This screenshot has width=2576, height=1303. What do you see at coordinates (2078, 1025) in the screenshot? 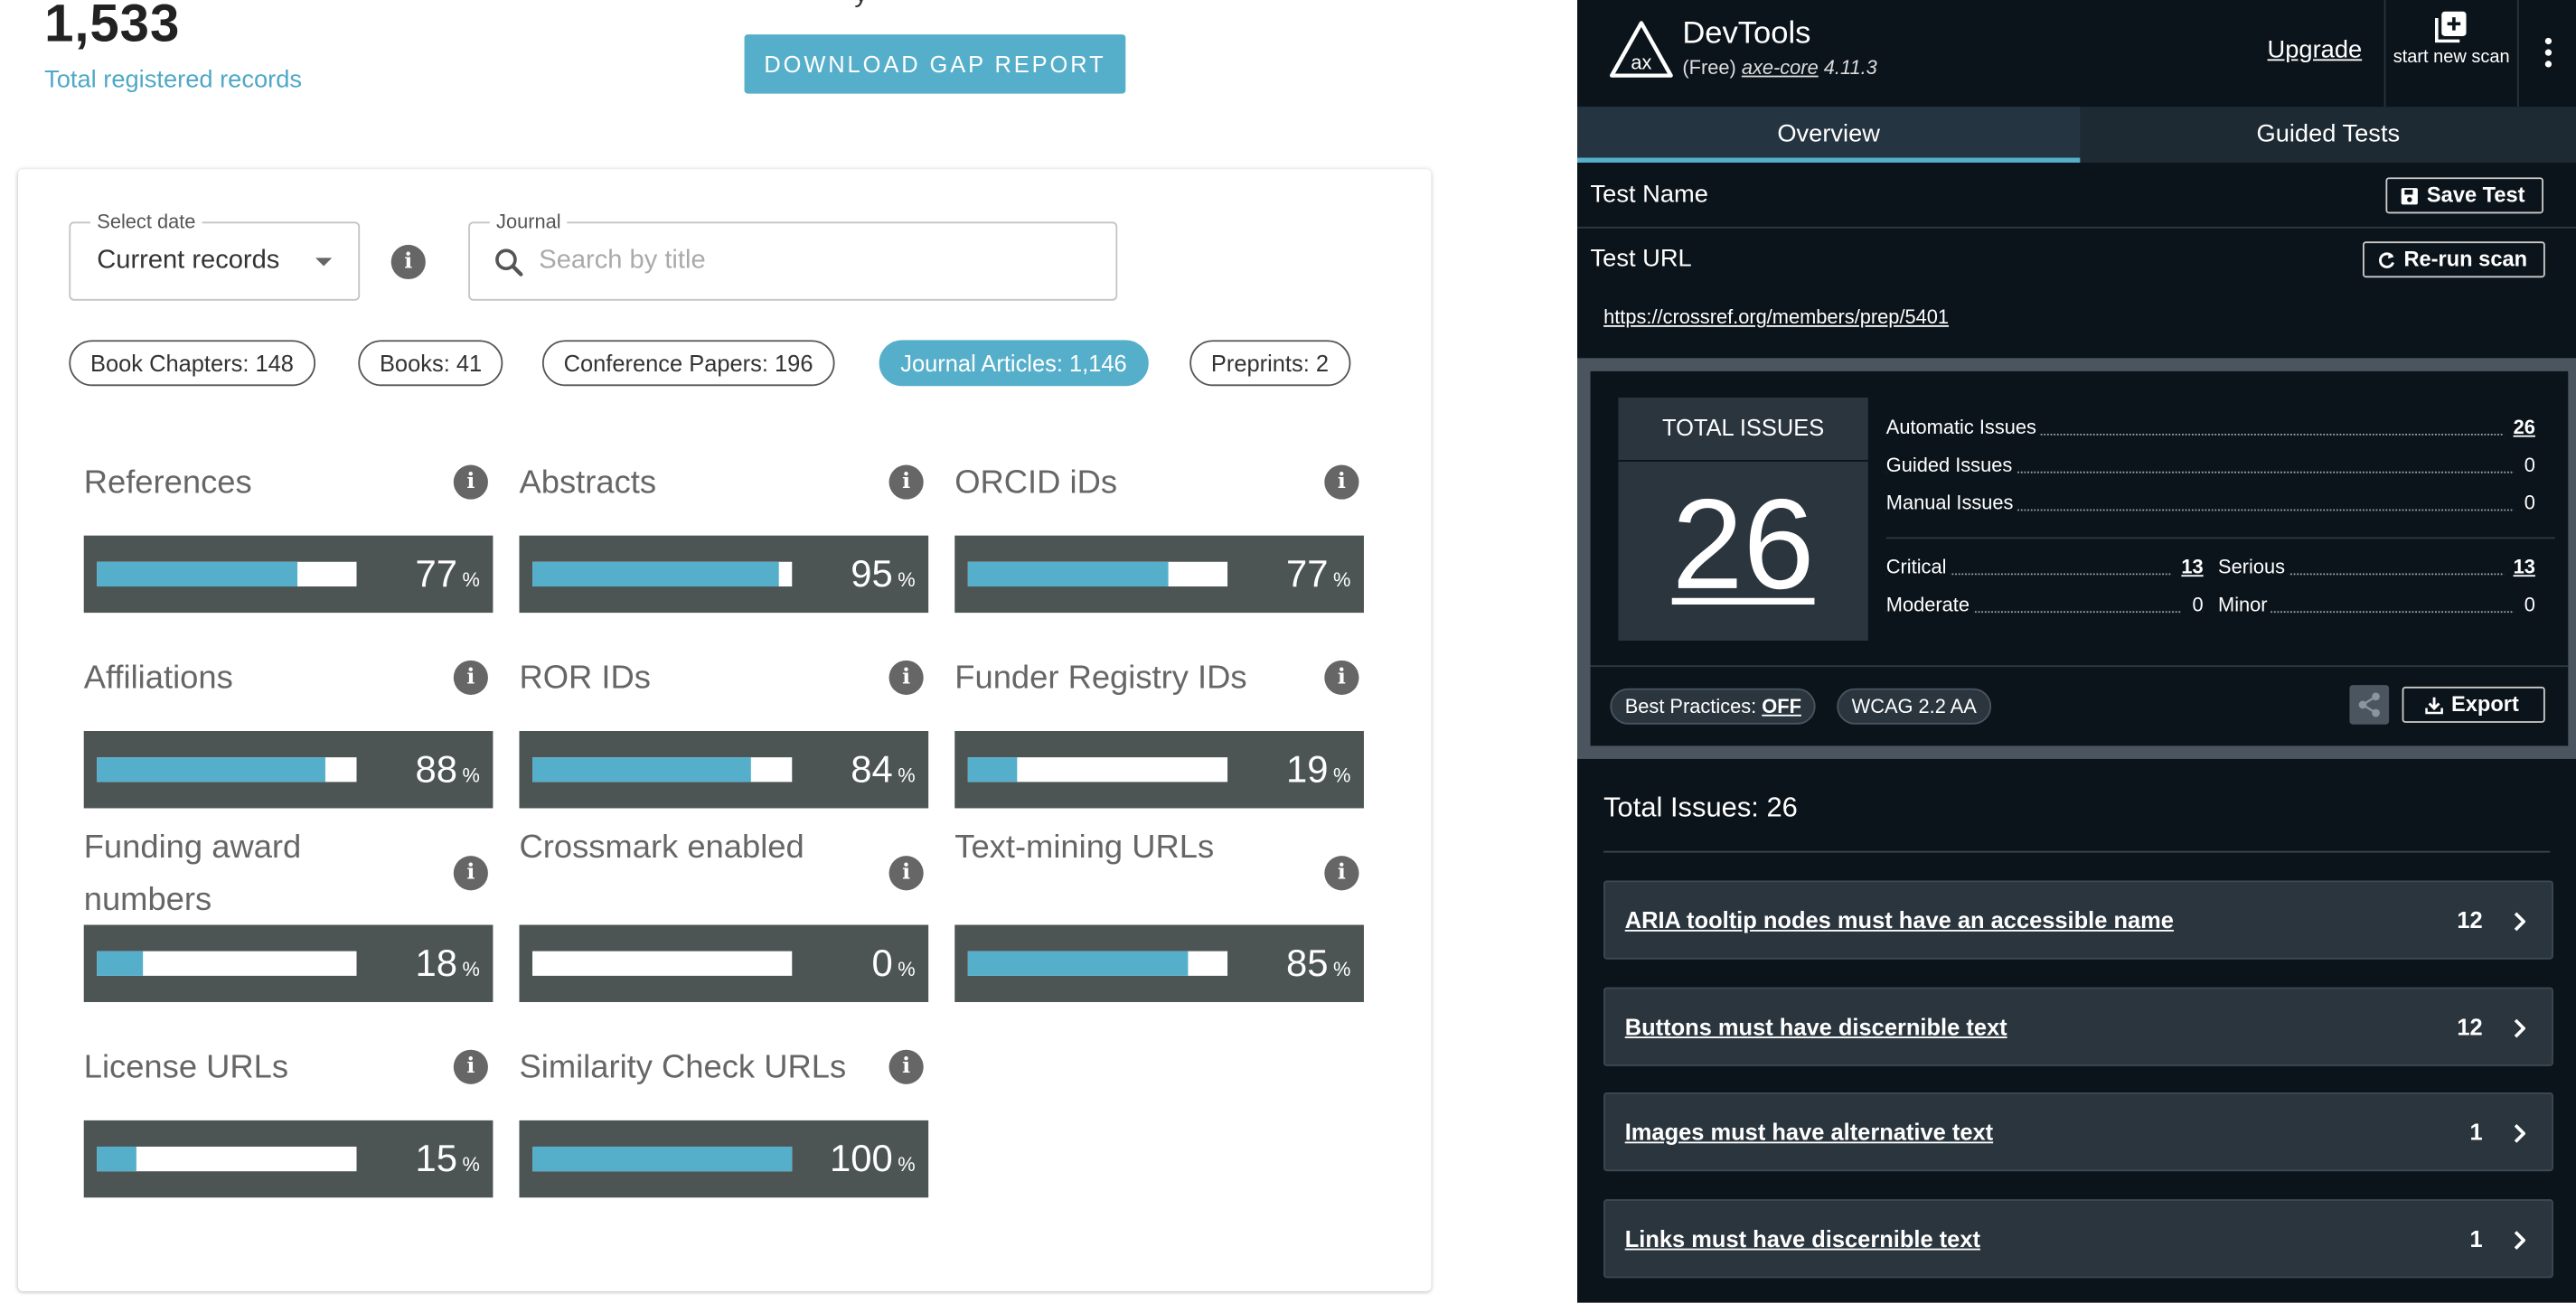
I see `issue-item: Buttons must have discernible text 12` at bounding box center [2078, 1025].